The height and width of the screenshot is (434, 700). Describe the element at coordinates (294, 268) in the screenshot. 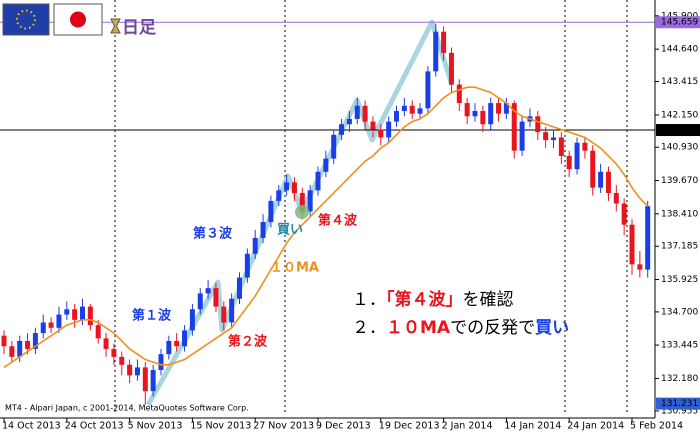

I see `annotation: １０MA` at that location.